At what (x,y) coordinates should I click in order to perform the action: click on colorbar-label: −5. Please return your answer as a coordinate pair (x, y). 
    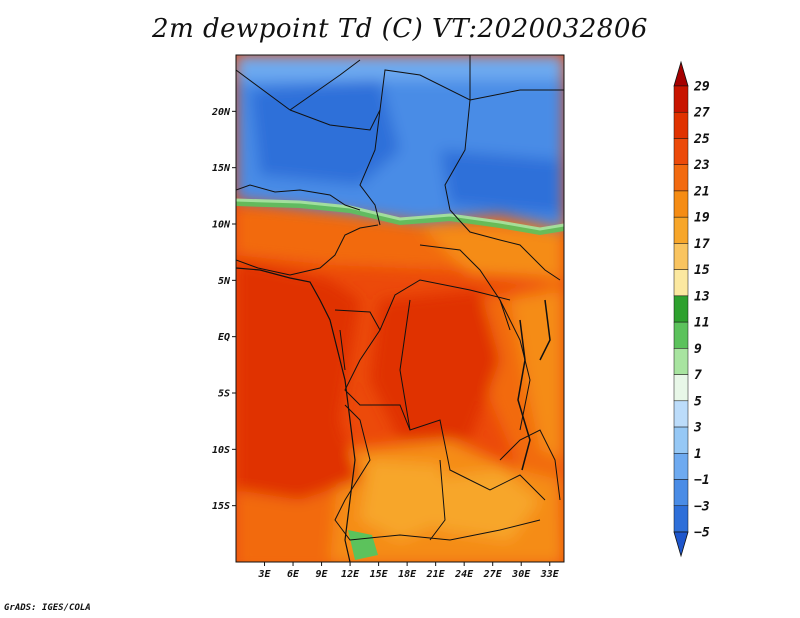
    Looking at the image, I should click on (702, 533).